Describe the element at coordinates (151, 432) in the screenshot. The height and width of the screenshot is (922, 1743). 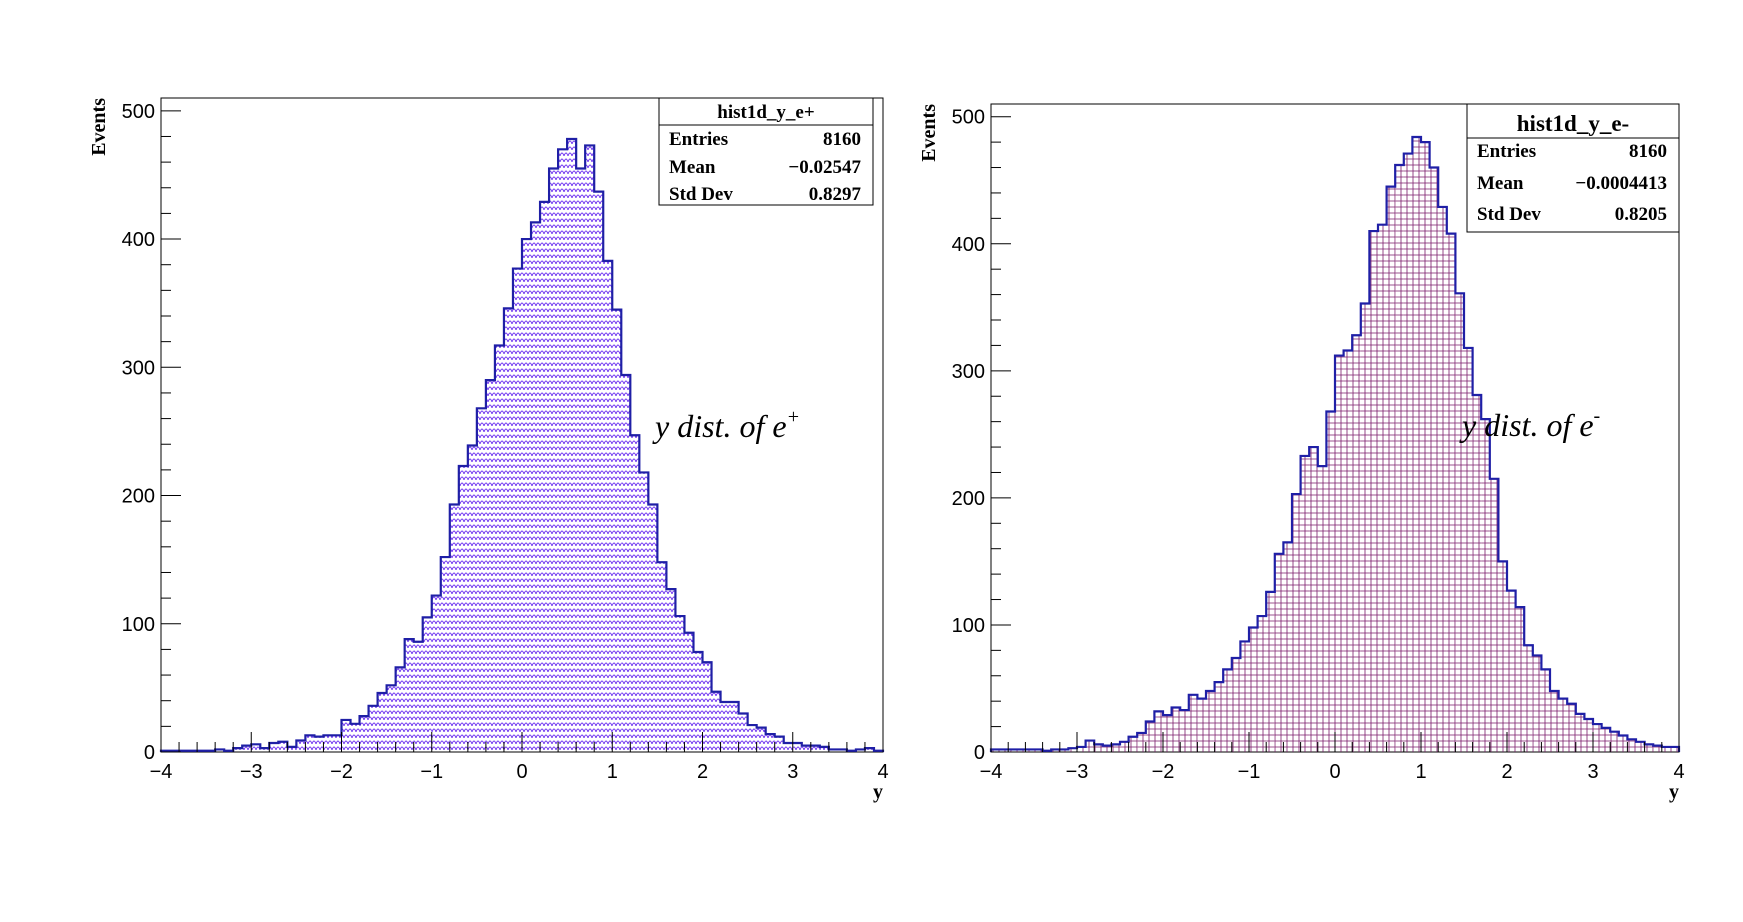
I see `y-ticks-left: 0 100 200 300 400 500` at that location.